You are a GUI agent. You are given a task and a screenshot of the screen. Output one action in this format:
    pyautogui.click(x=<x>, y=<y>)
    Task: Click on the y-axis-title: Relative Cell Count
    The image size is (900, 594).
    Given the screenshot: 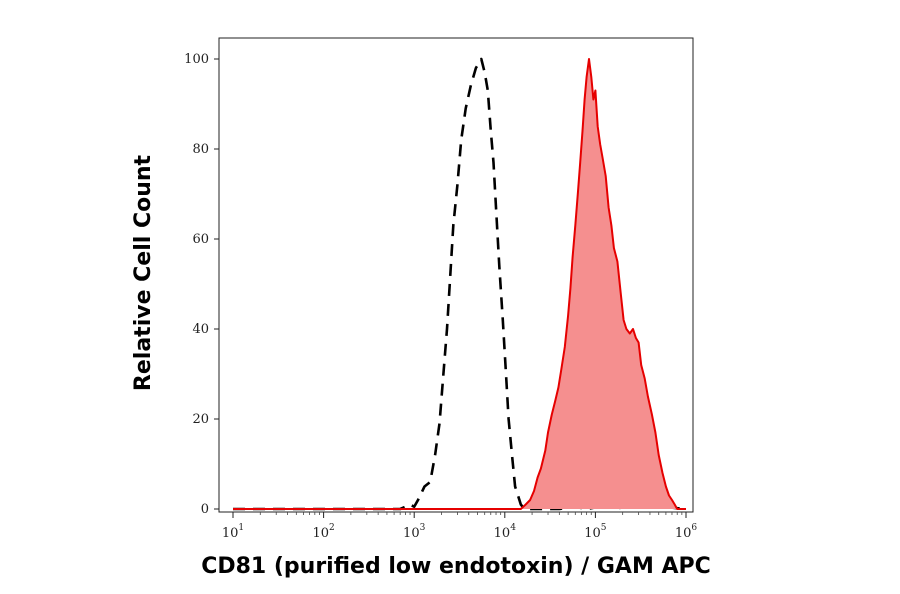 What is the action you would take?
    pyautogui.click(x=143, y=272)
    